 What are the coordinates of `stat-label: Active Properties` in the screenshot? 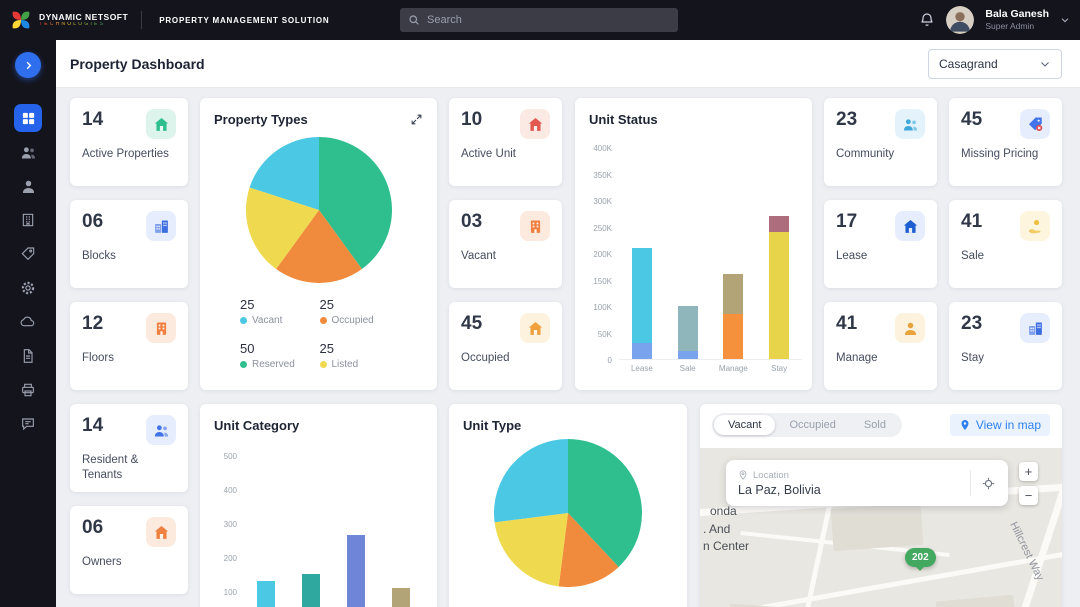 It's located at (125, 154).